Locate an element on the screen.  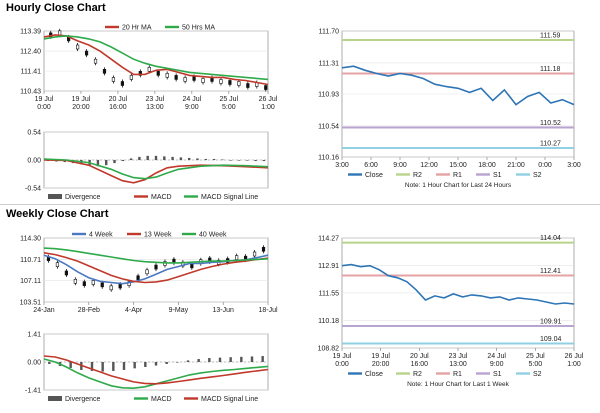
x-tick-label: 13:00 is located at coordinates (155, 107).